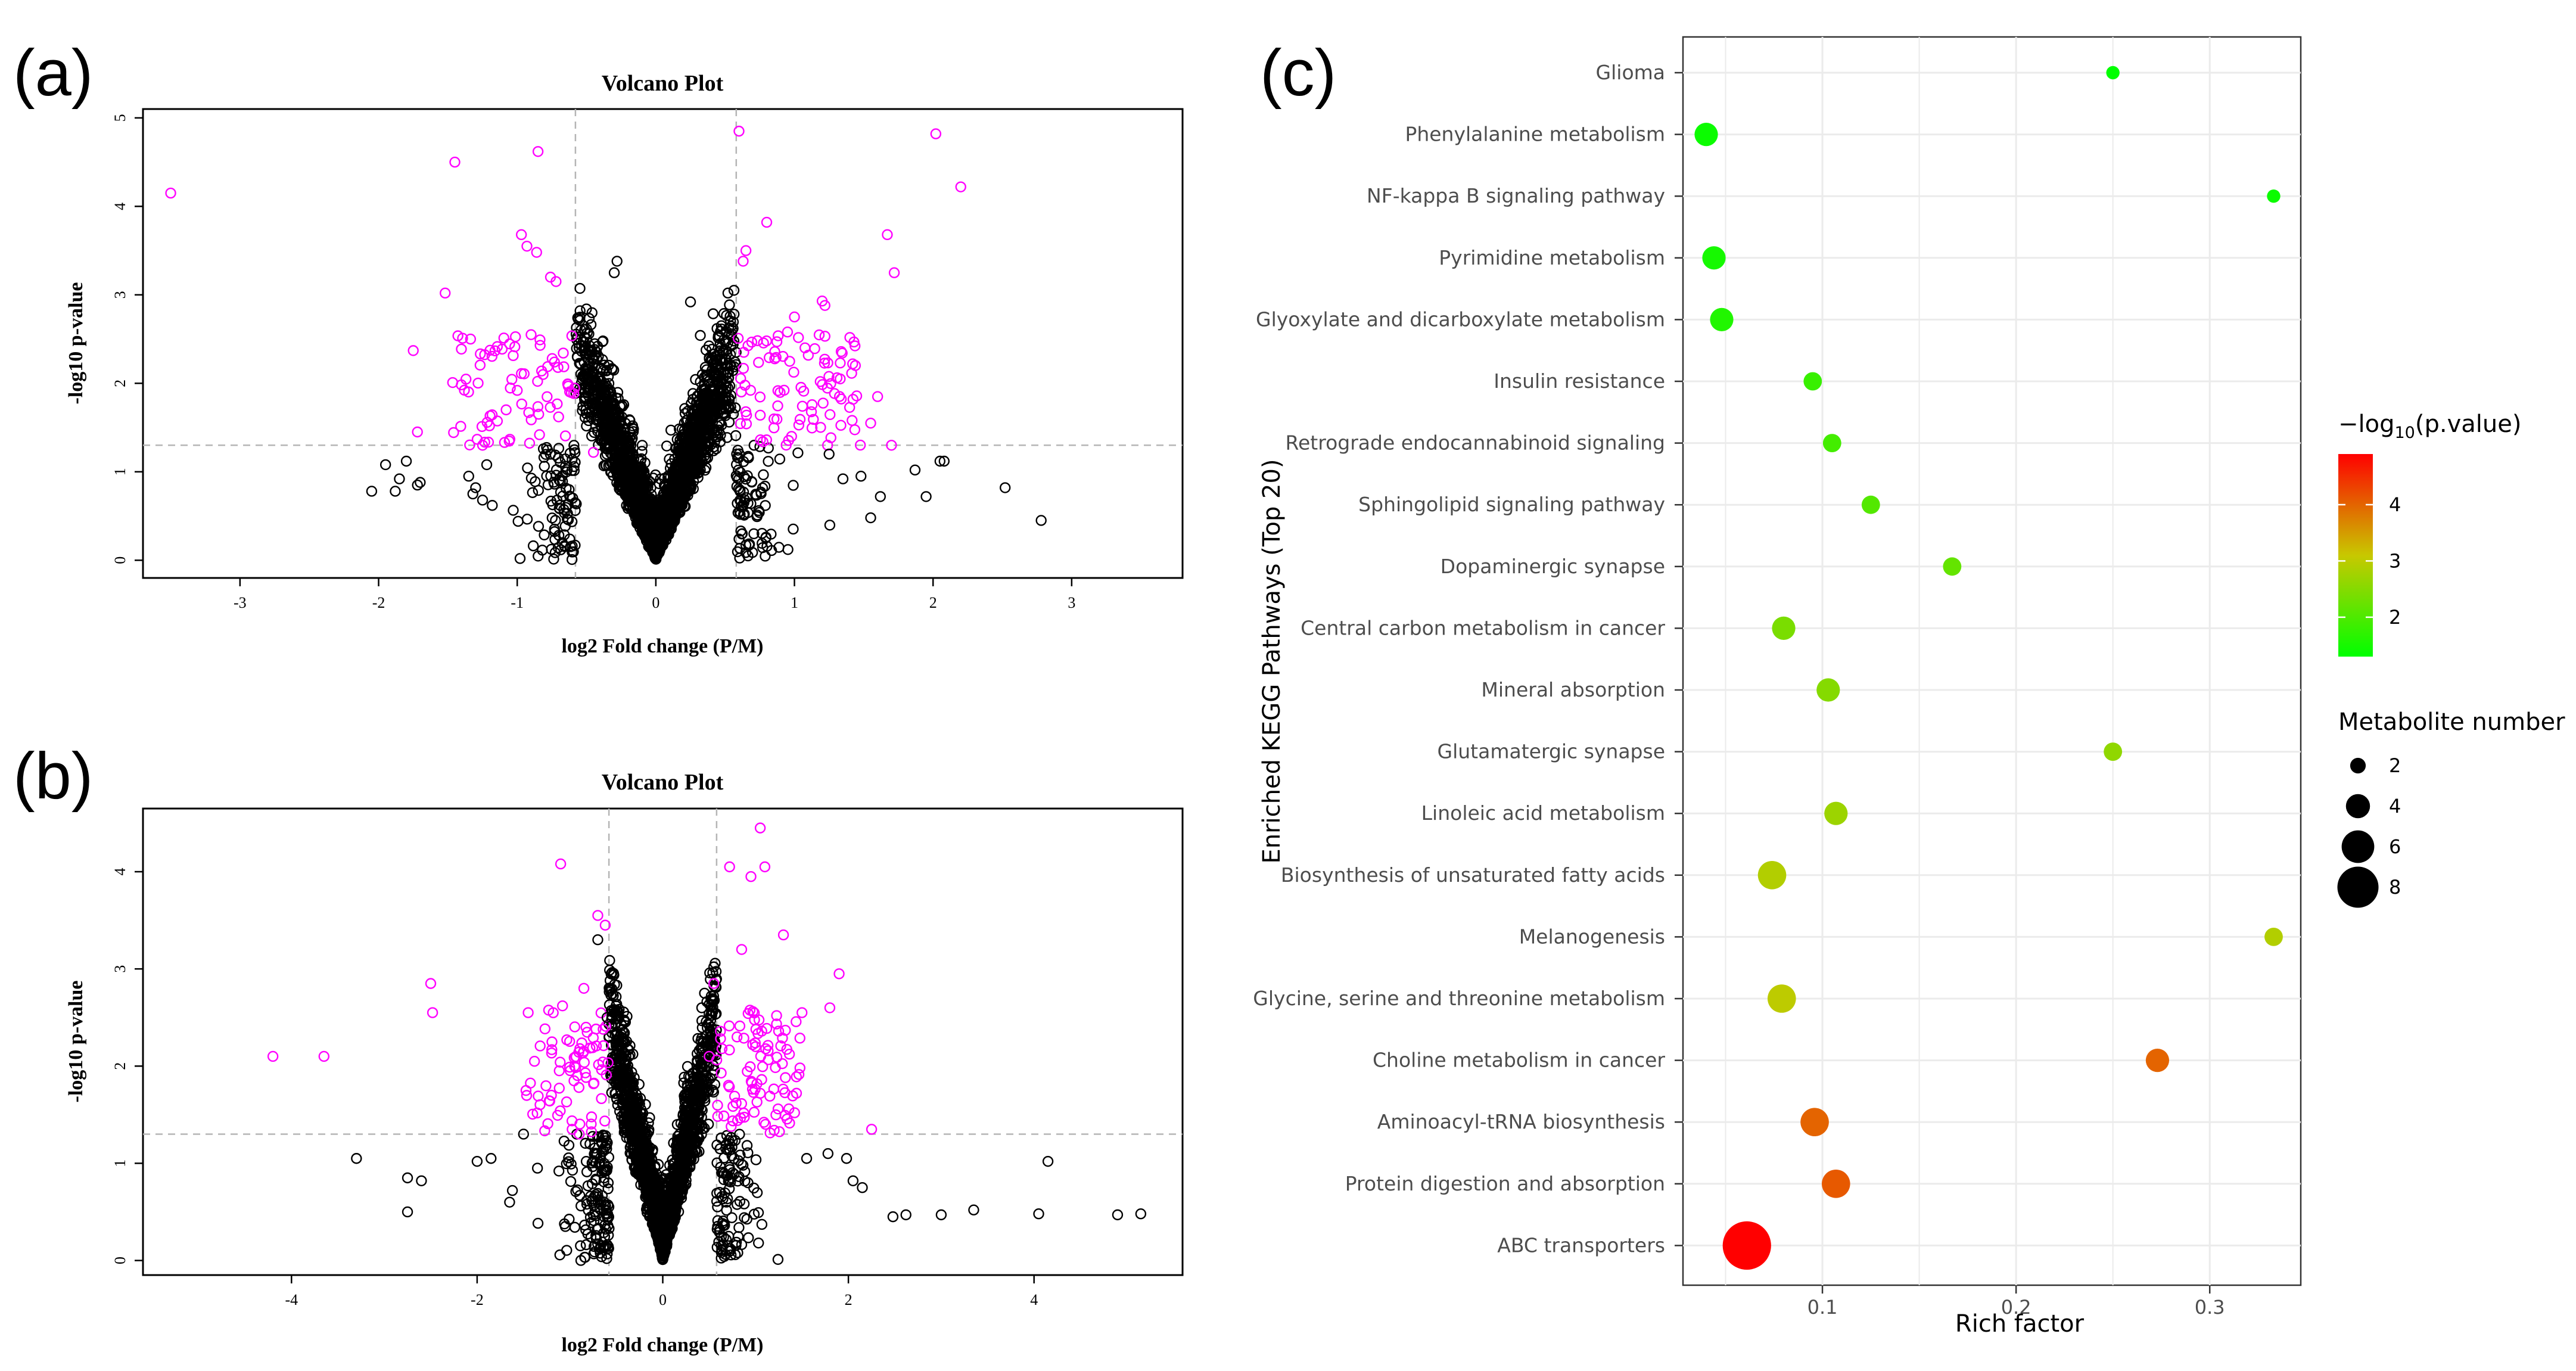 The width and height of the screenshot is (2576, 1371). What do you see at coordinates (794, 602) in the screenshot?
I see `x-tick-label: 1` at bounding box center [794, 602].